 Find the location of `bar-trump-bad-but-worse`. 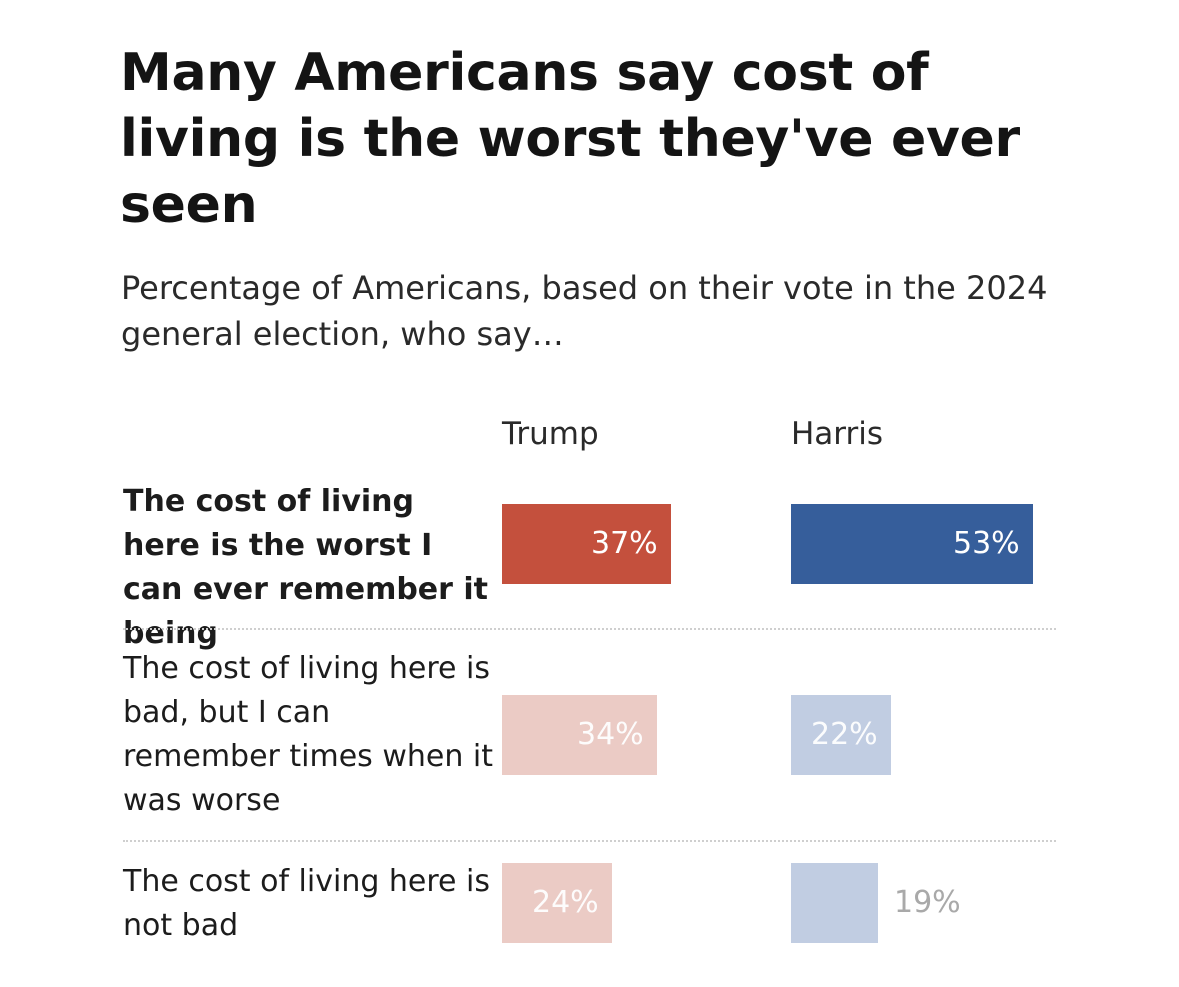

bar-trump-bad-but-worse is located at coordinates (579, 735).